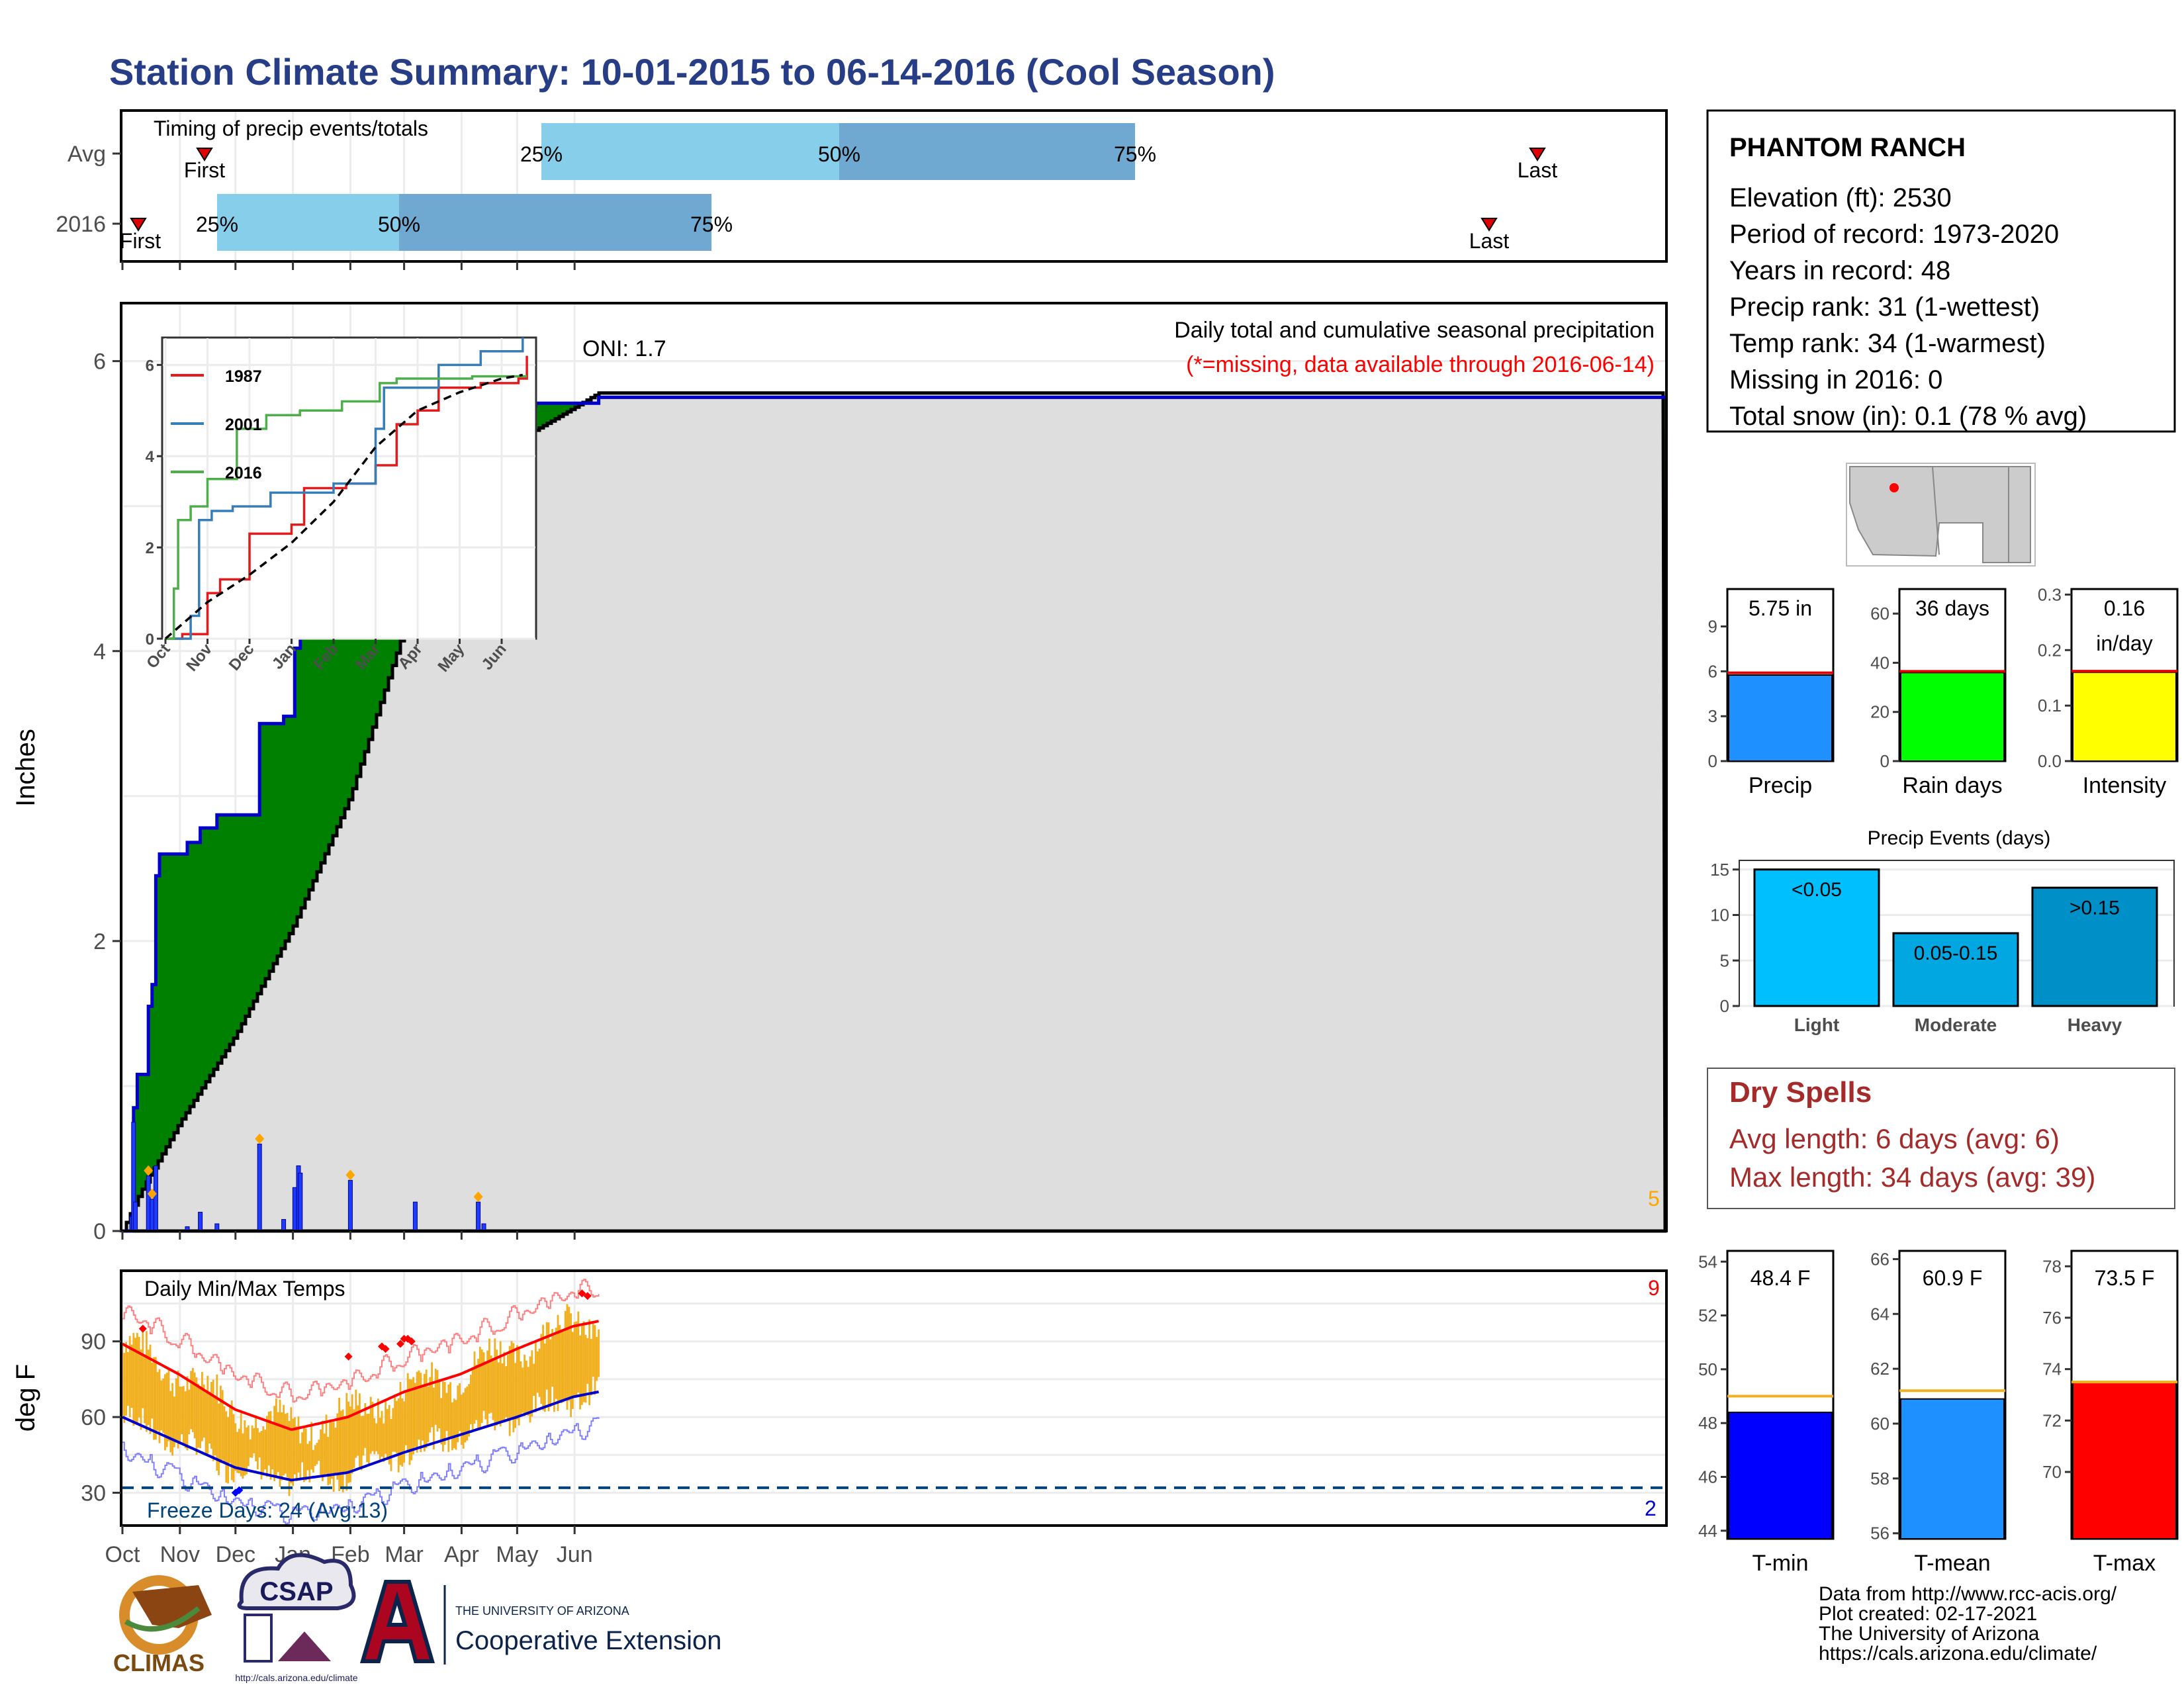  Describe the element at coordinates (1489, 225) in the screenshot. I see `2016-last-marker` at that location.